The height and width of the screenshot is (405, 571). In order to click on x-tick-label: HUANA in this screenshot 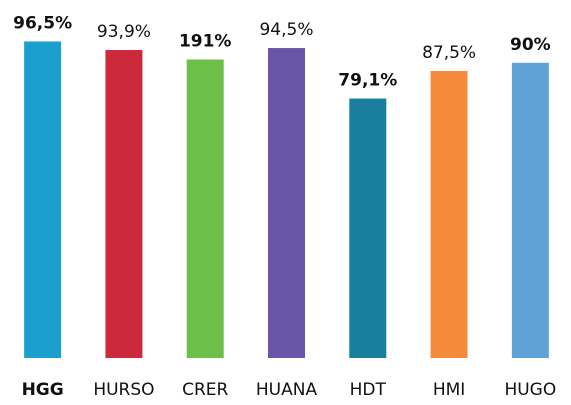, I will do `click(287, 390)`.